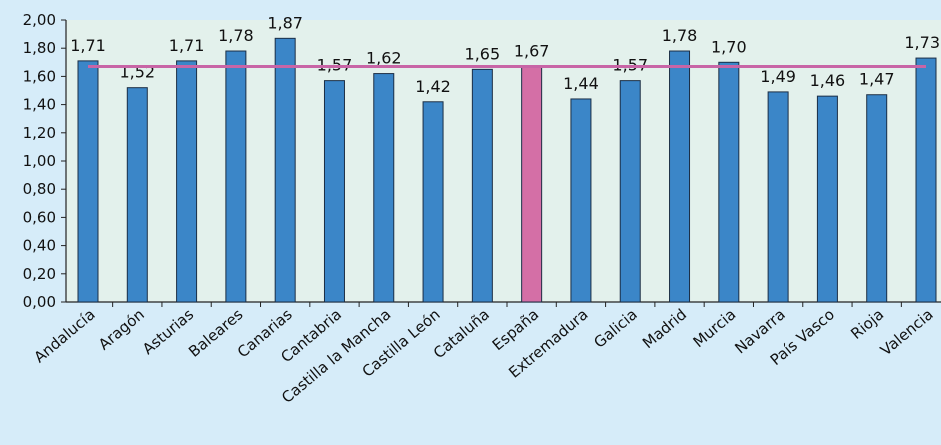 The width and height of the screenshot is (941, 445). I want to click on category-label: Rioja, so click(867, 324).